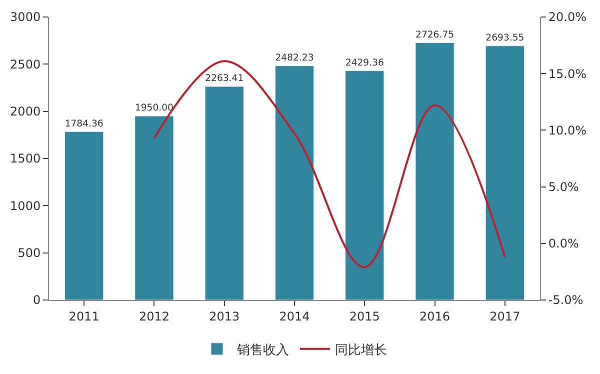 The image size is (600, 374). I want to click on y-tick-label: 1000, so click(25, 205).